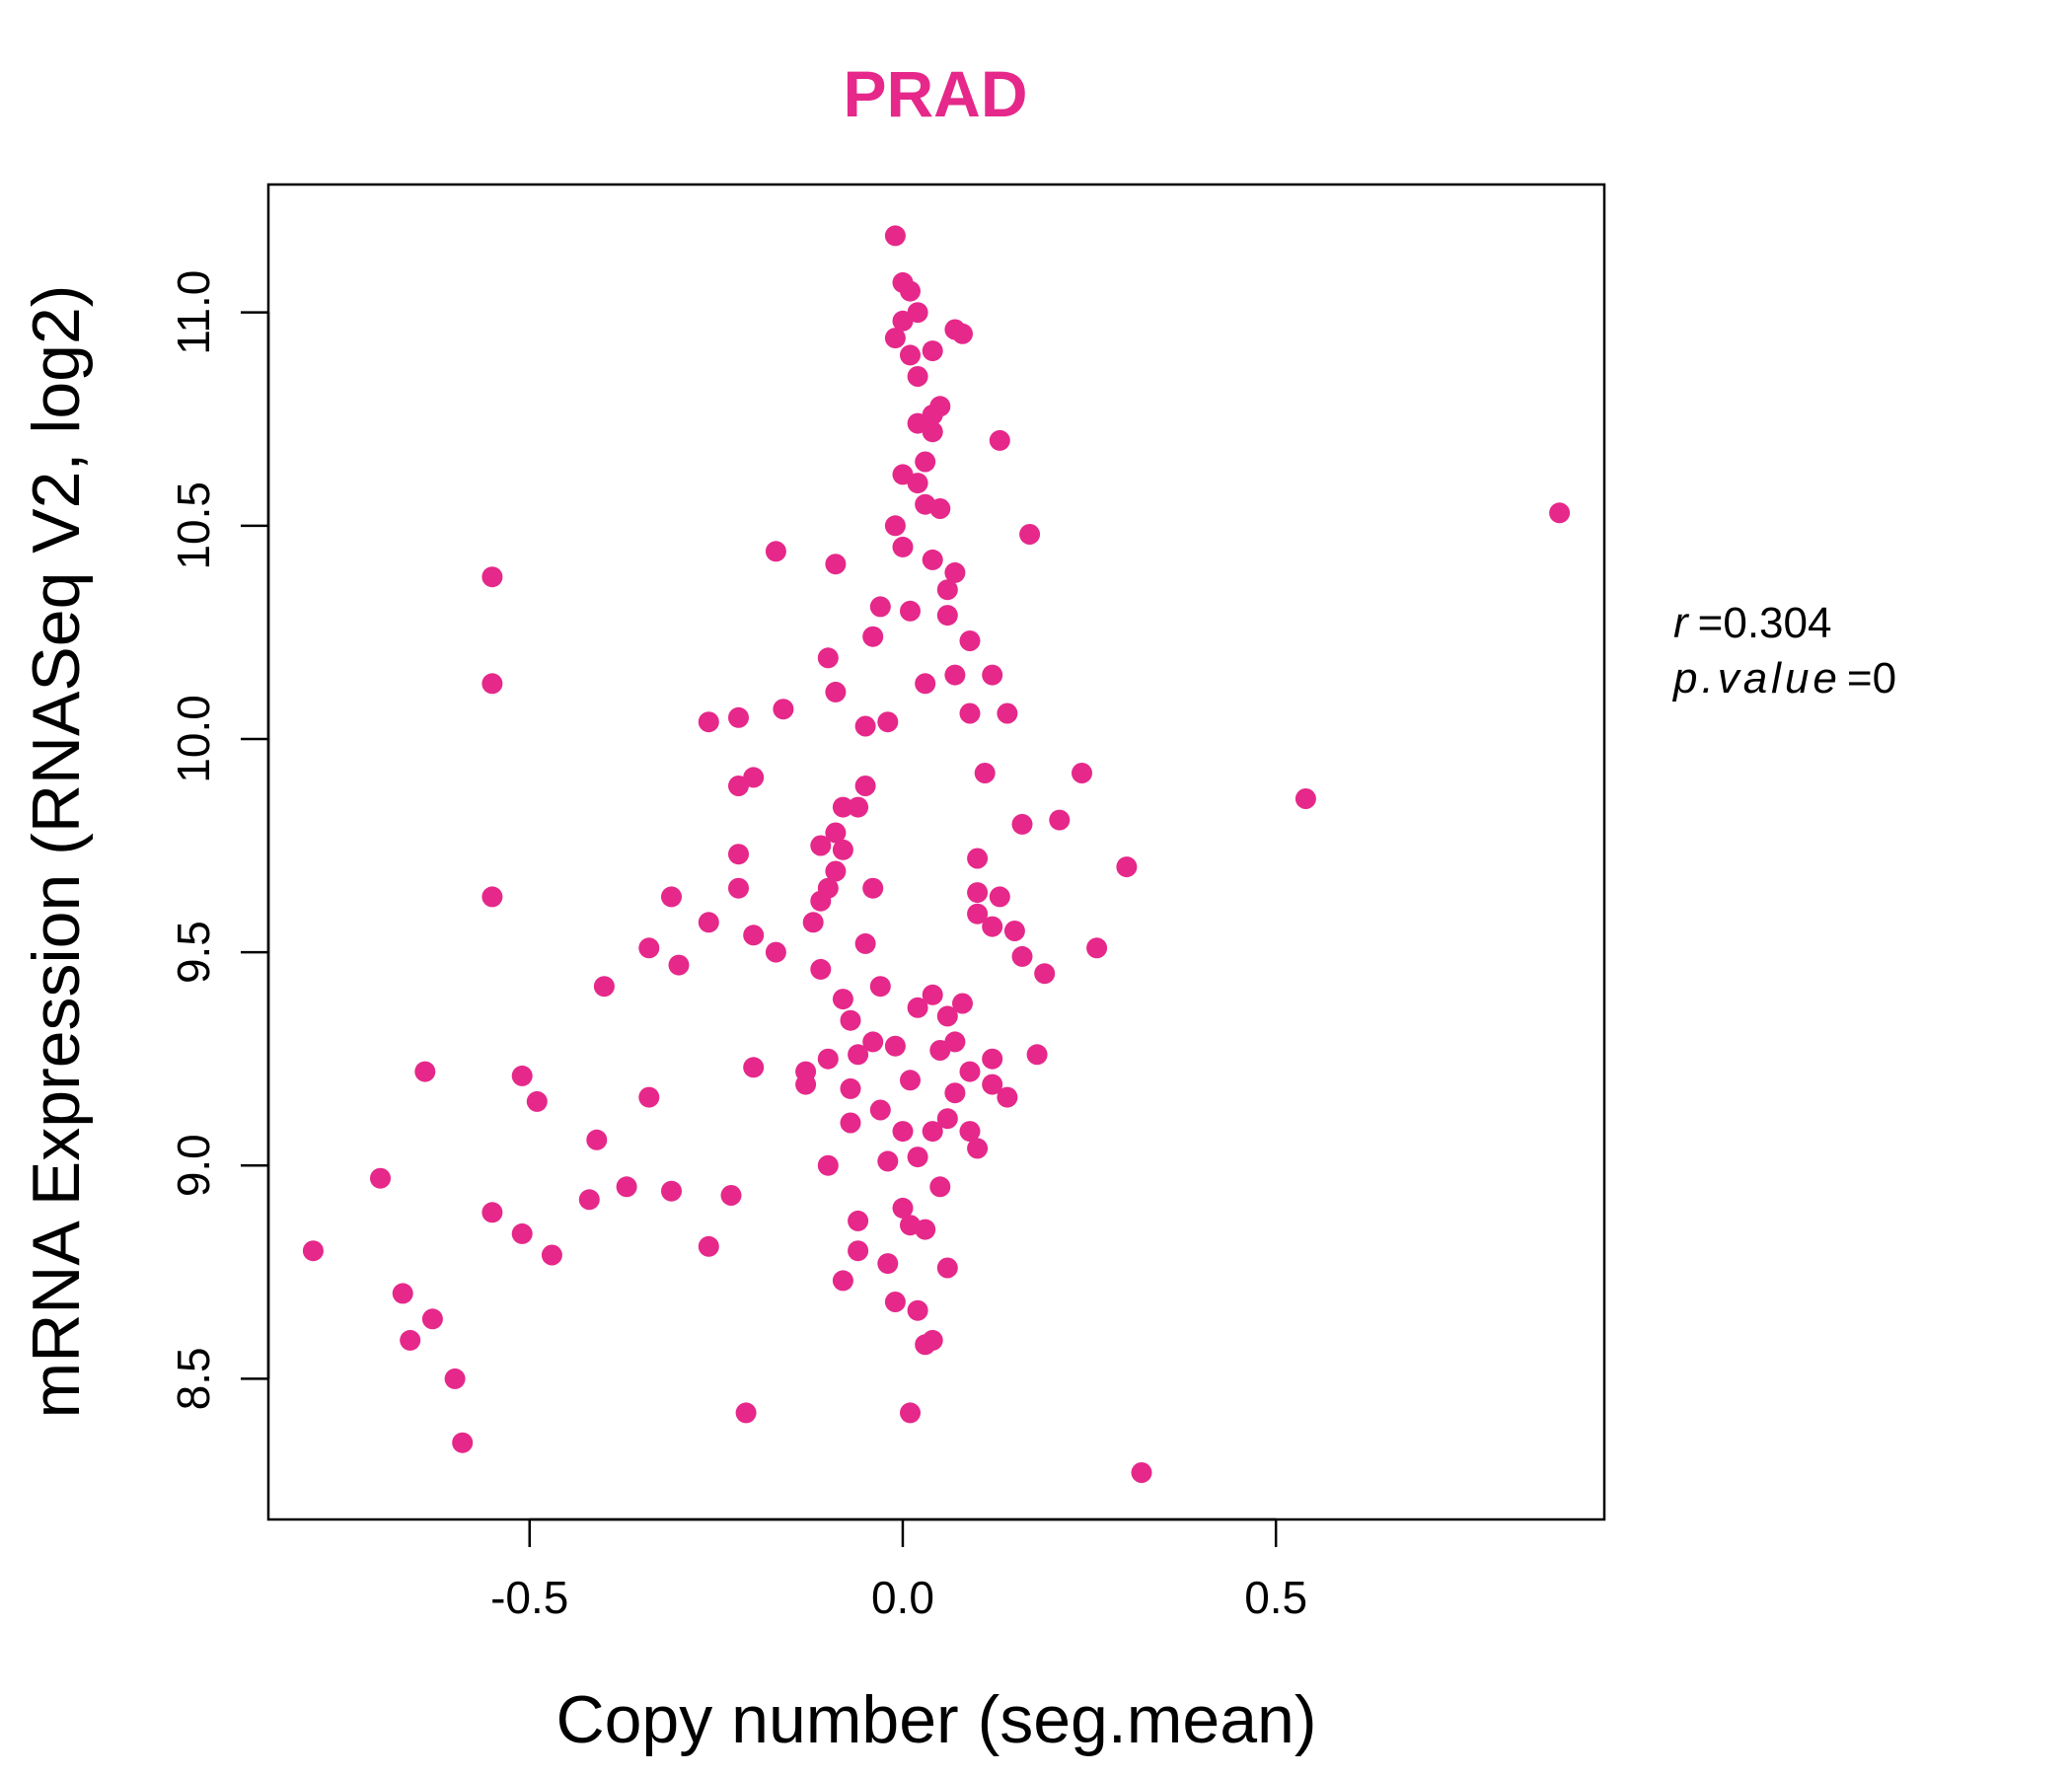 The height and width of the screenshot is (1776, 2072). Describe the element at coordinates (57, 852) in the screenshot. I see `y-axis-label: mRNA Expression (RNASeq V2, log2)` at that location.